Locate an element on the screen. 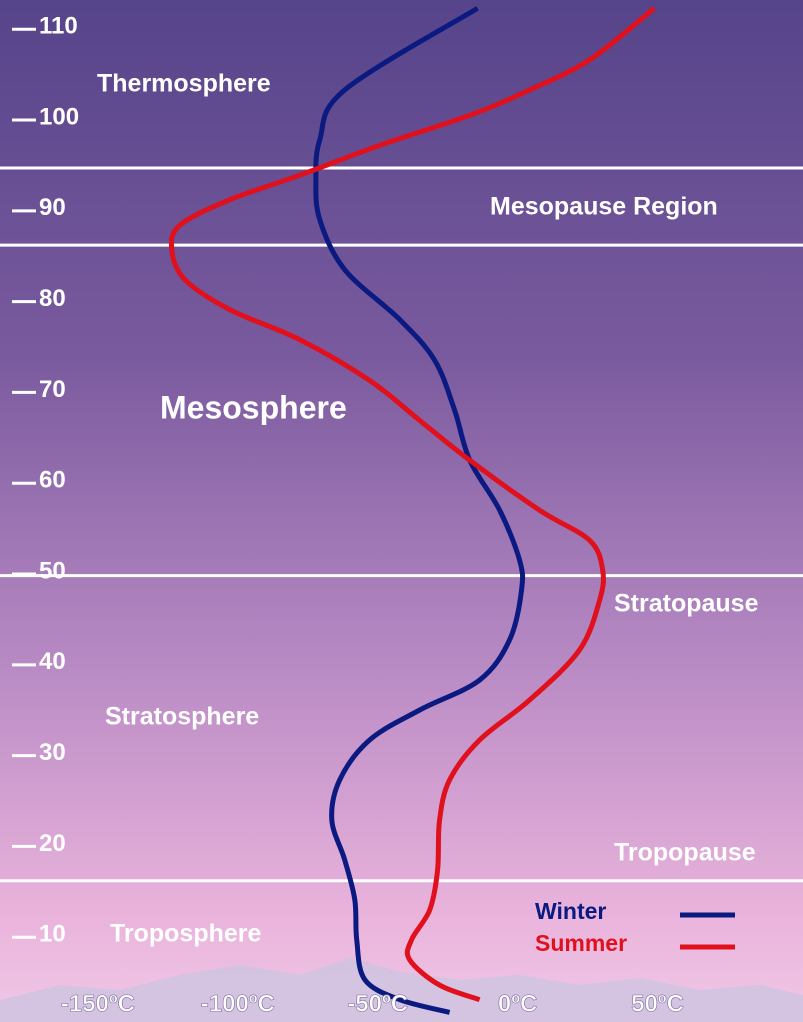 The width and height of the screenshot is (803, 1022). legend-label: Summer is located at coordinates (581, 943).